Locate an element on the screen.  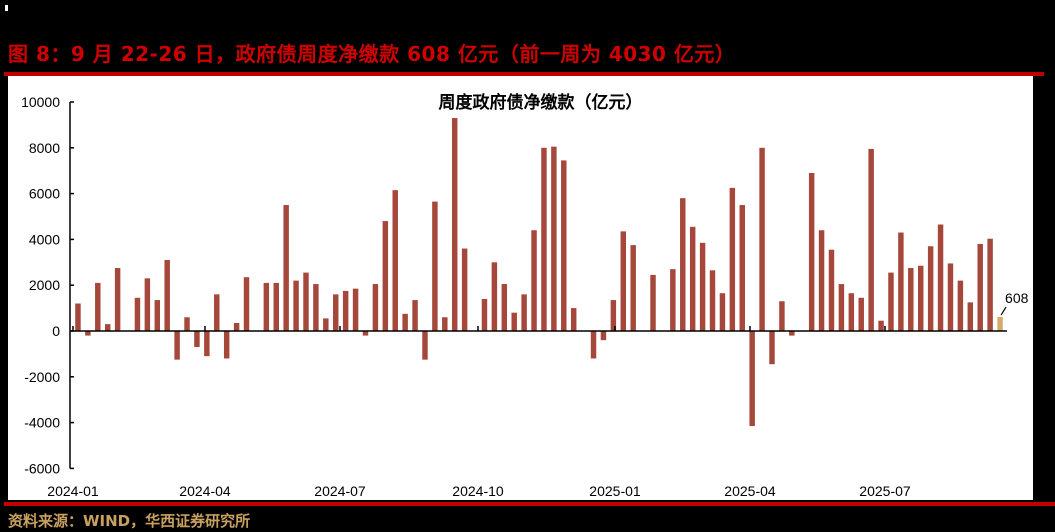
highlight-bar is located at coordinates (1000, 324).